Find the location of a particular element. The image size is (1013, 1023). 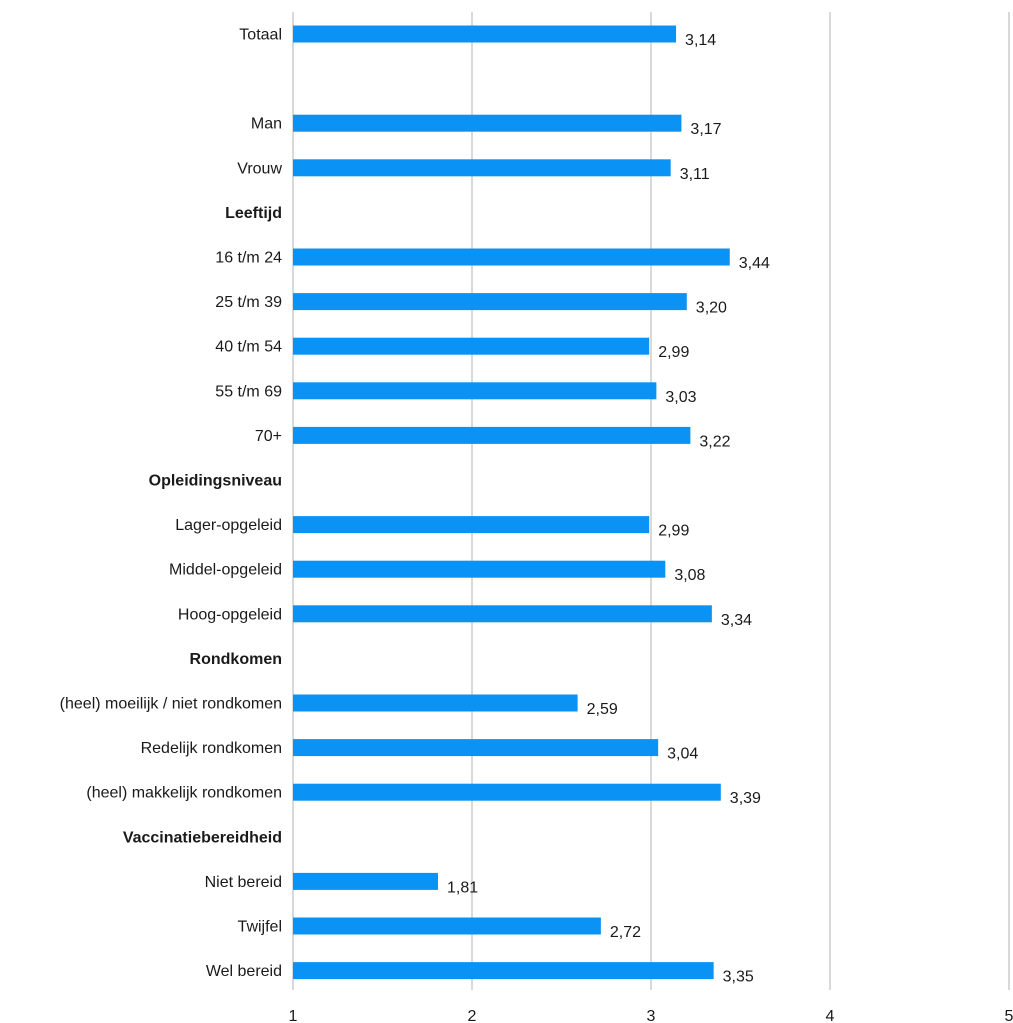

category-label: 40 t/m 54 is located at coordinates (248, 347).